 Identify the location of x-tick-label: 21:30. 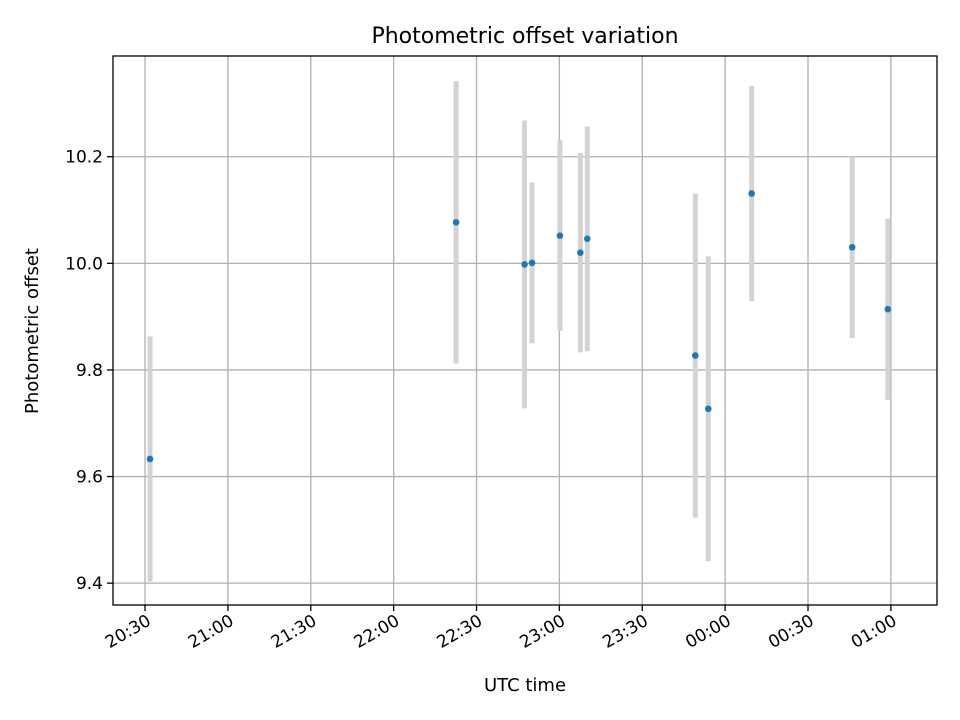
(294, 632).